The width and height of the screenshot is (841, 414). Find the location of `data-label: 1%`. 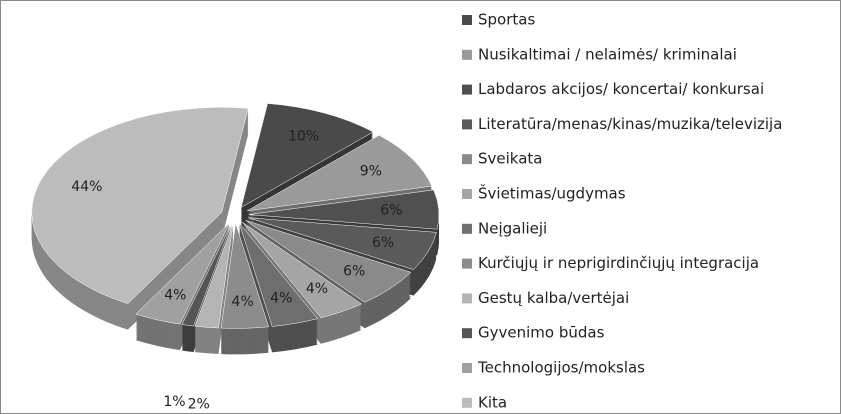

data-label: 1% is located at coordinates (174, 402).